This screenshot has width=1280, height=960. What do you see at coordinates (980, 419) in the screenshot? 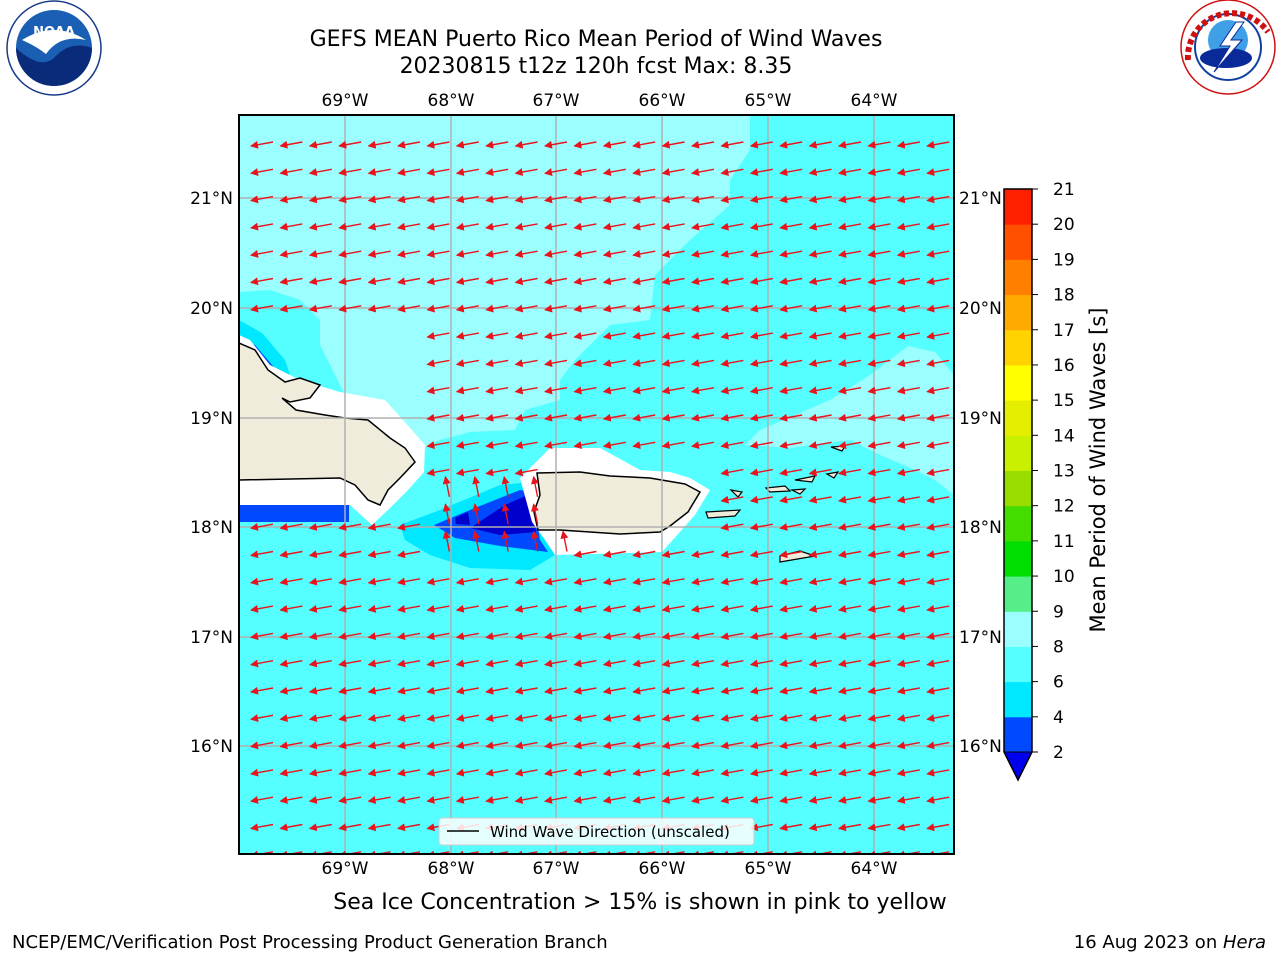
I see `lat-label: 19°N` at bounding box center [980, 419].